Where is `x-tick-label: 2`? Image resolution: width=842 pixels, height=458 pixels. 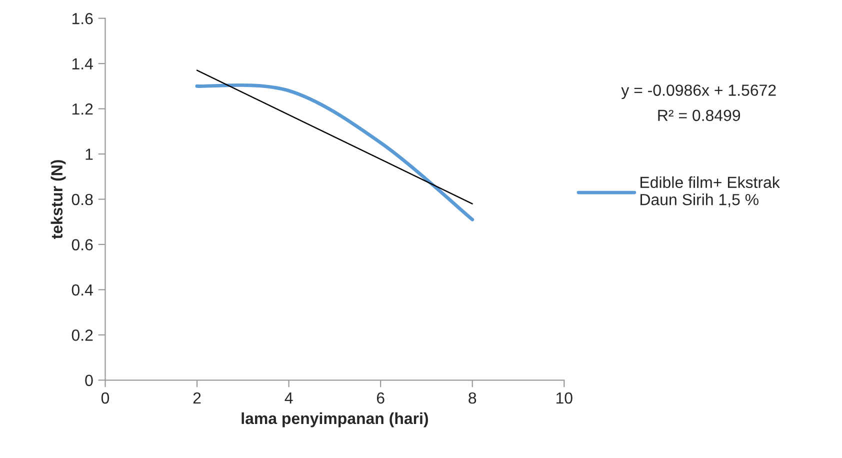
x-tick-label: 2 is located at coordinates (197, 398).